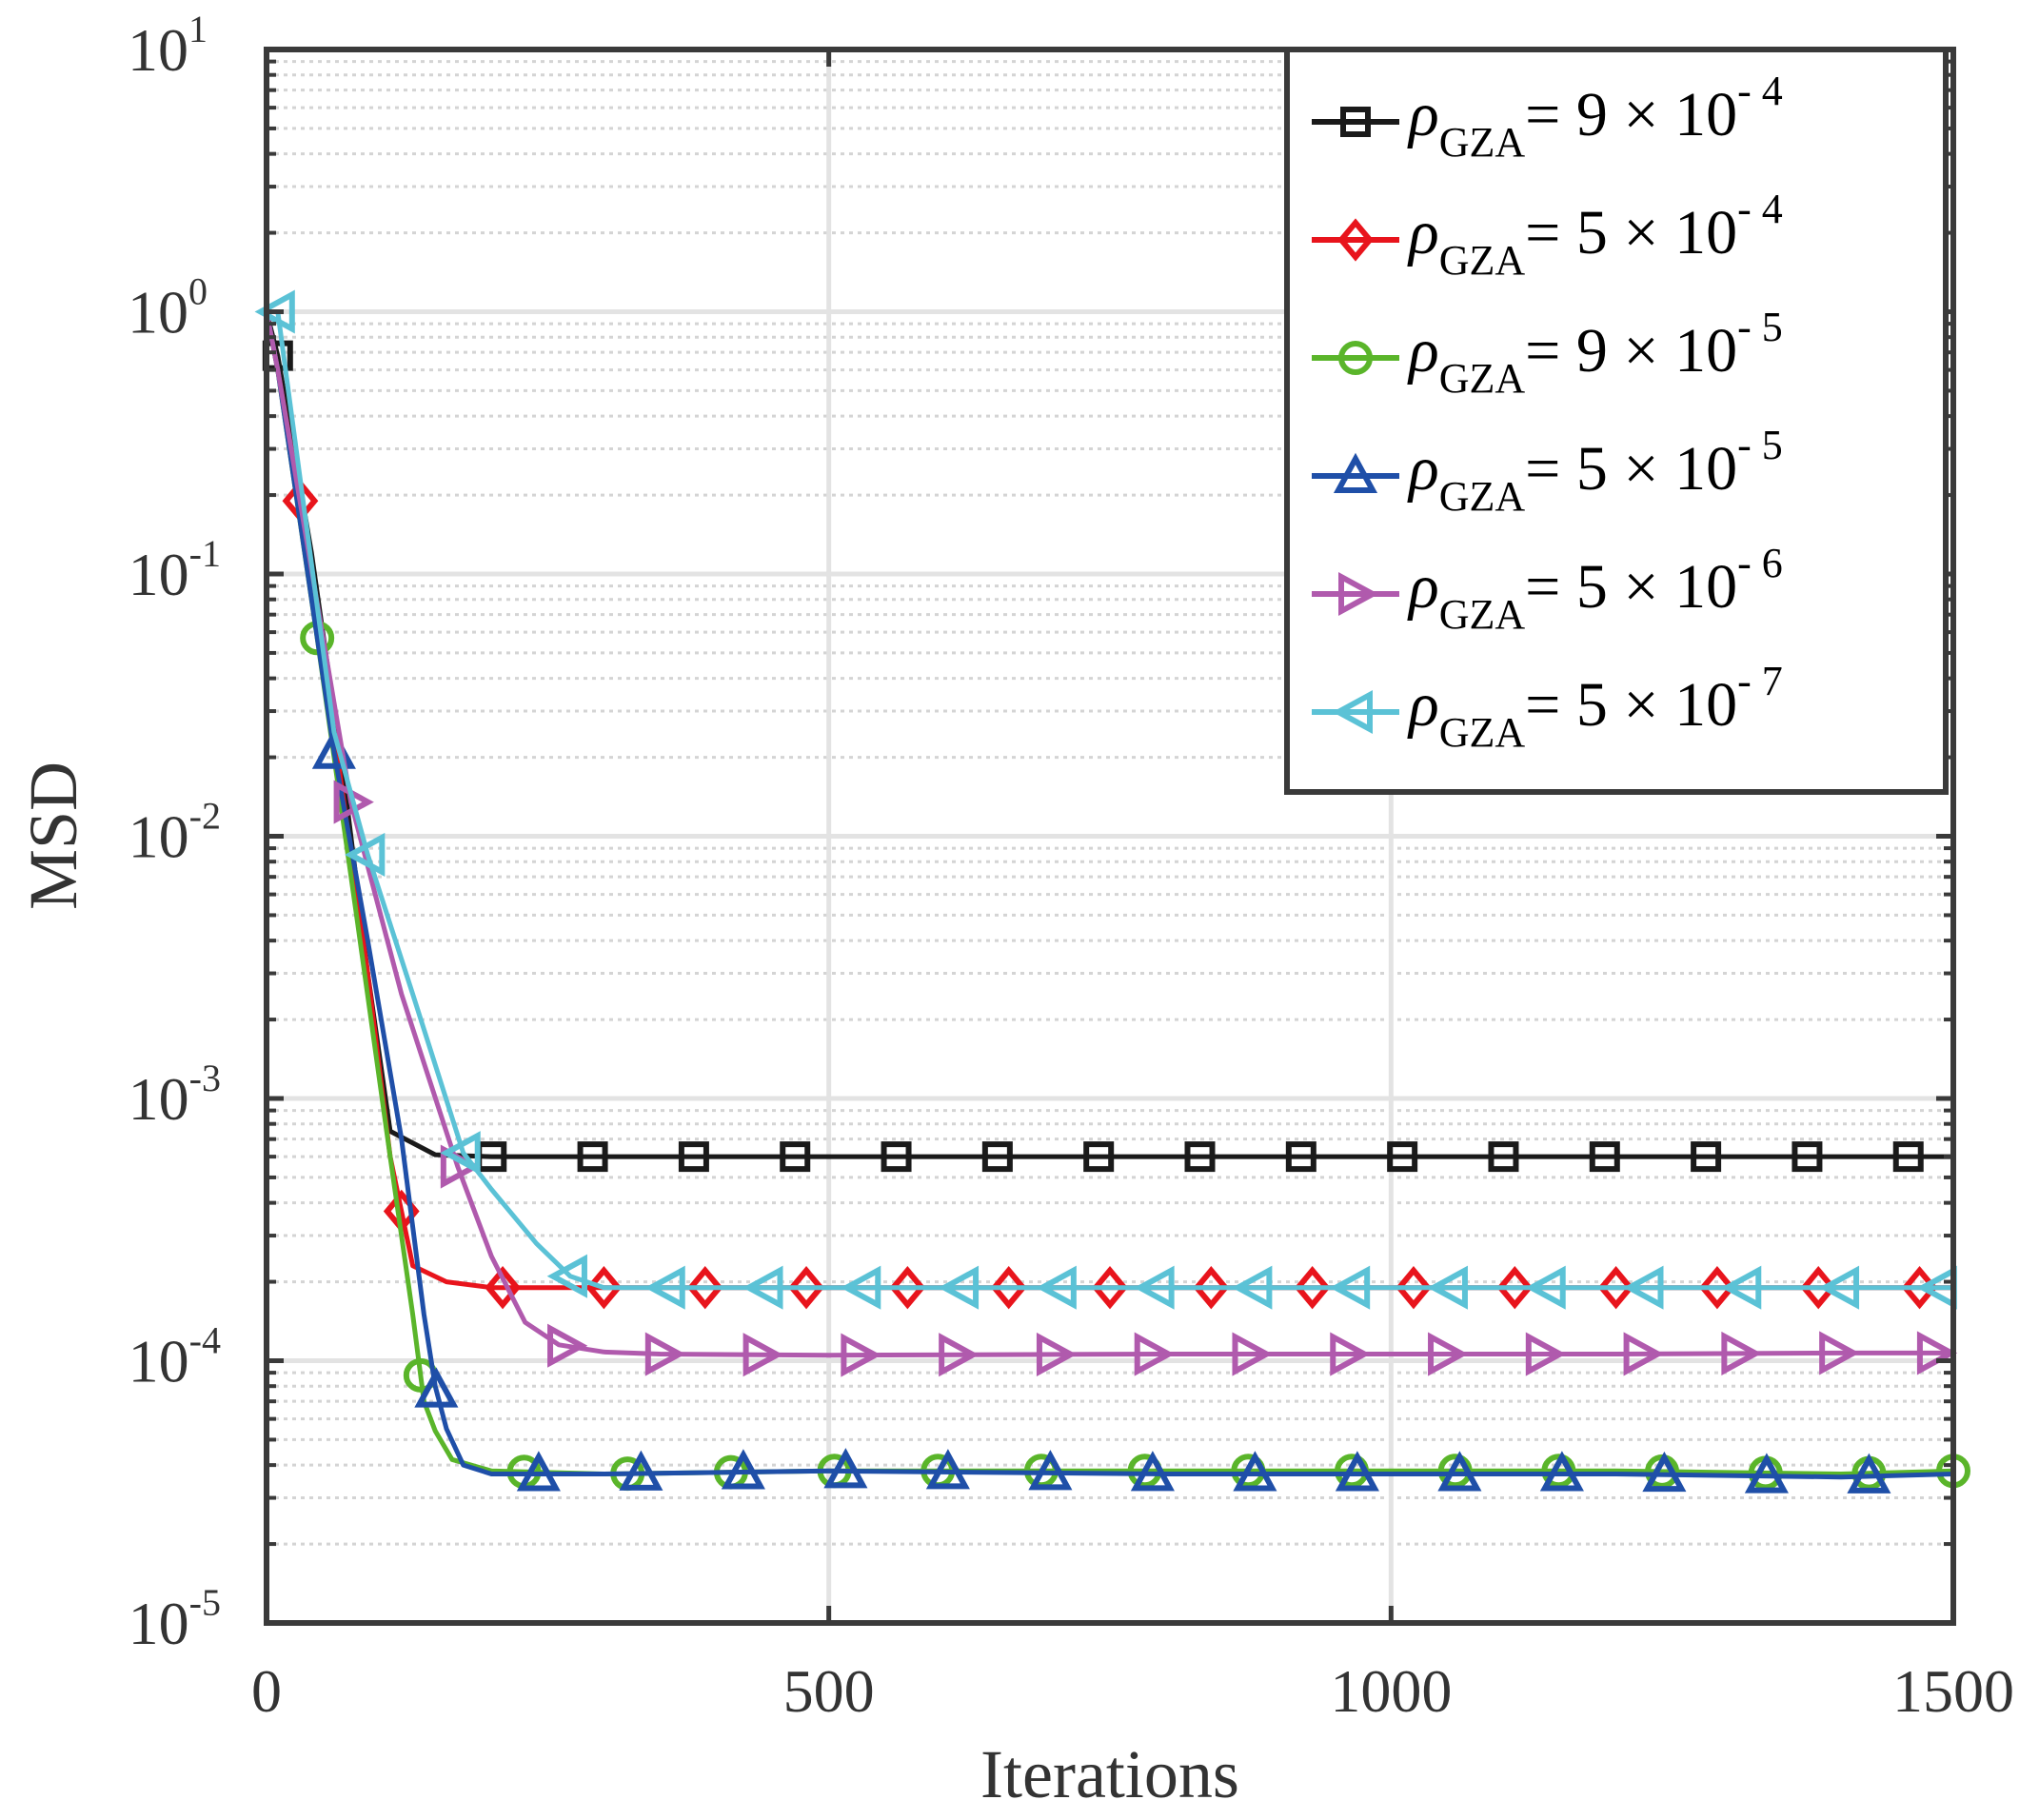 The height and width of the screenshot is (1820, 2039). Describe the element at coordinates (1109, 1774) in the screenshot. I see `x-axis-label: Iterations` at that location.